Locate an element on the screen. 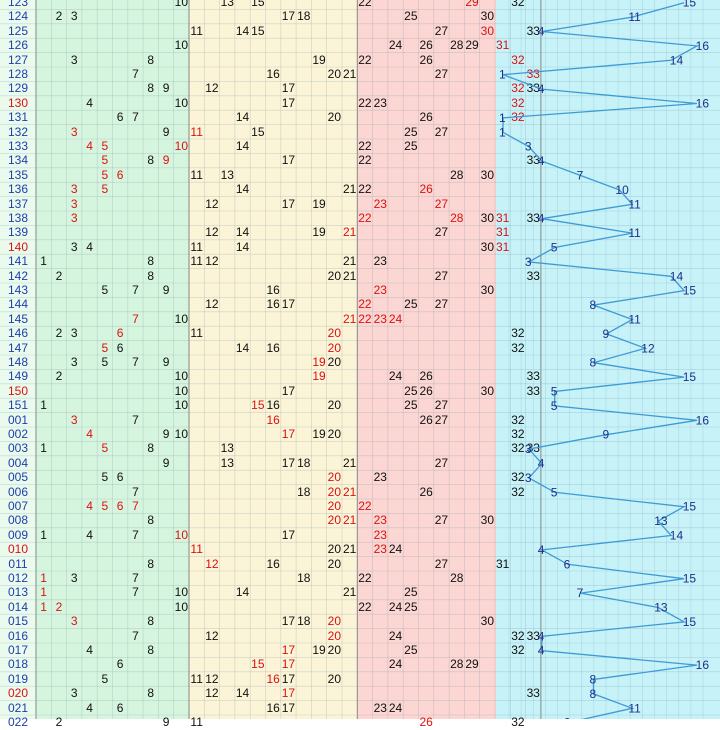 The image size is (720, 730). row-label: 131 is located at coordinates (18, 117).